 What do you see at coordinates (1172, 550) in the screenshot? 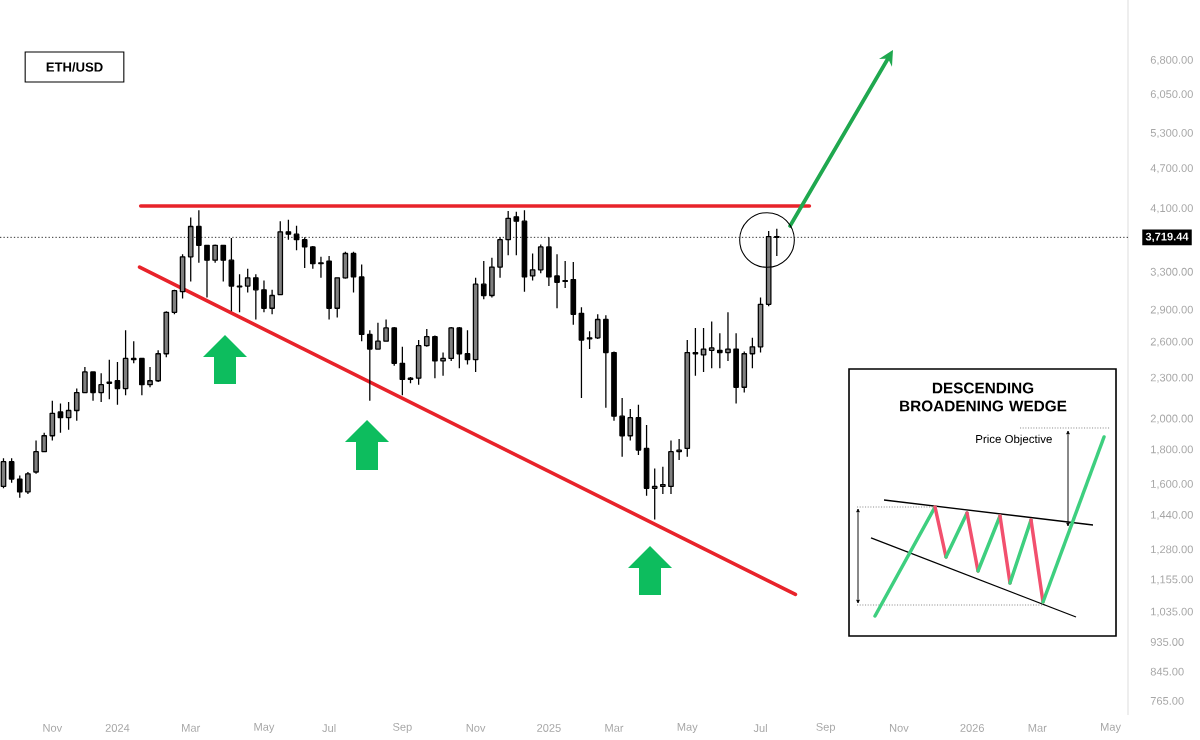
I see `y-tick-label: 1,280.00` at bounding box center [1172, 550].